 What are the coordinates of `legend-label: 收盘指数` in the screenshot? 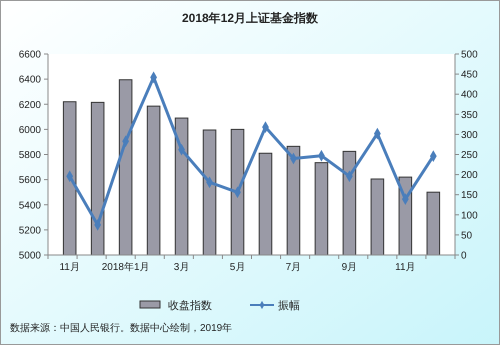 It's located at (190, 306).